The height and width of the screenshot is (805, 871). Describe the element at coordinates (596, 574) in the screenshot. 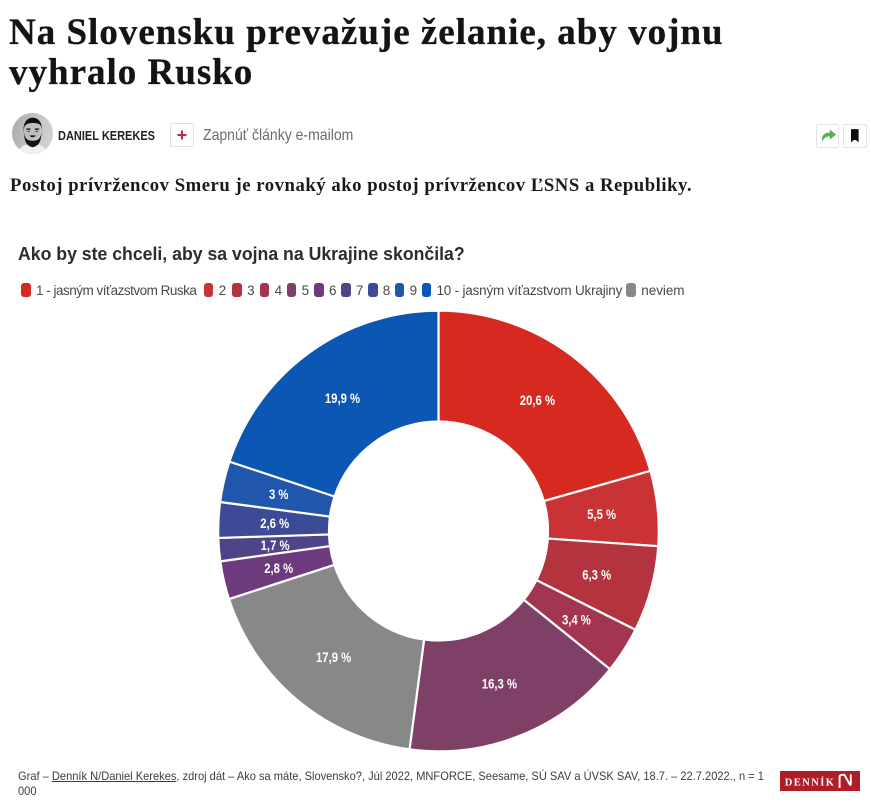

I see `svg-text: 6,3 %` at that location.